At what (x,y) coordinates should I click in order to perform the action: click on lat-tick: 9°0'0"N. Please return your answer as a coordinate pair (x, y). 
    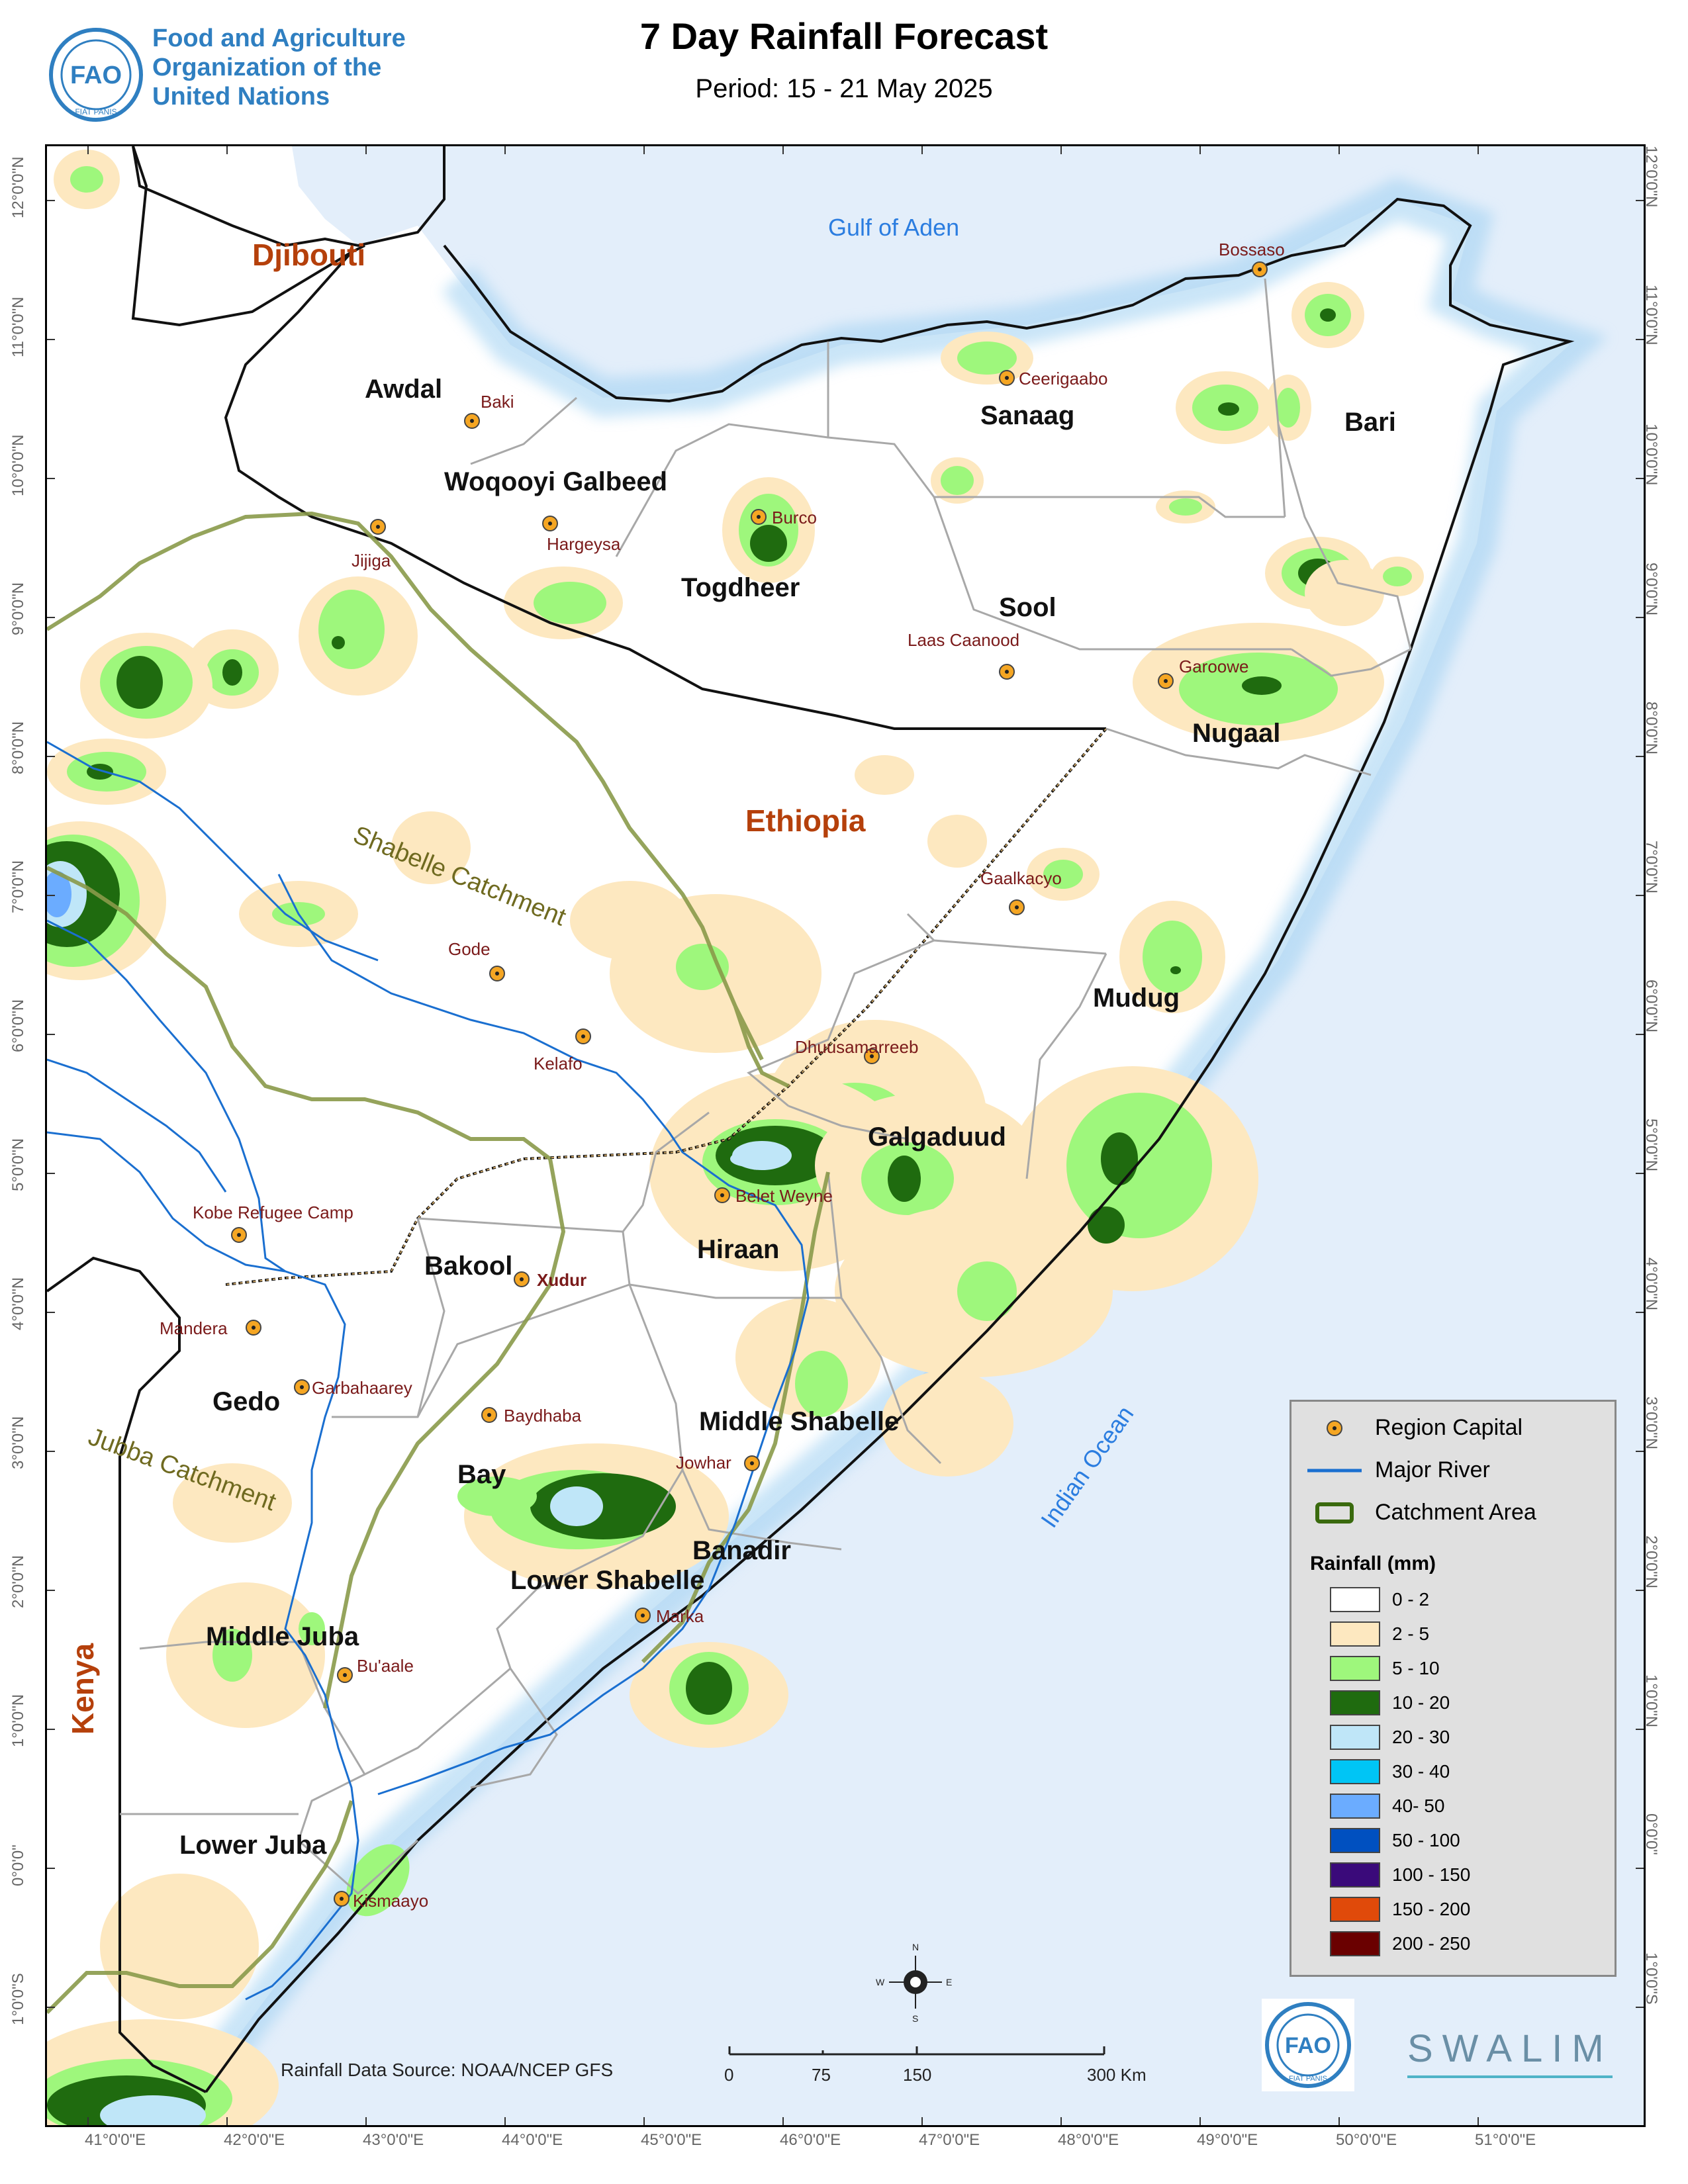
    Looking at the image, I should click on (1651, 589).